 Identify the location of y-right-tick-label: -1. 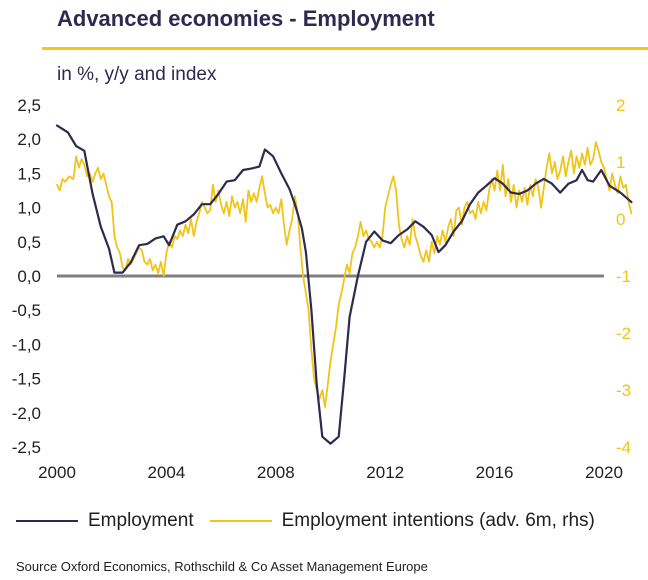
(623, 276).